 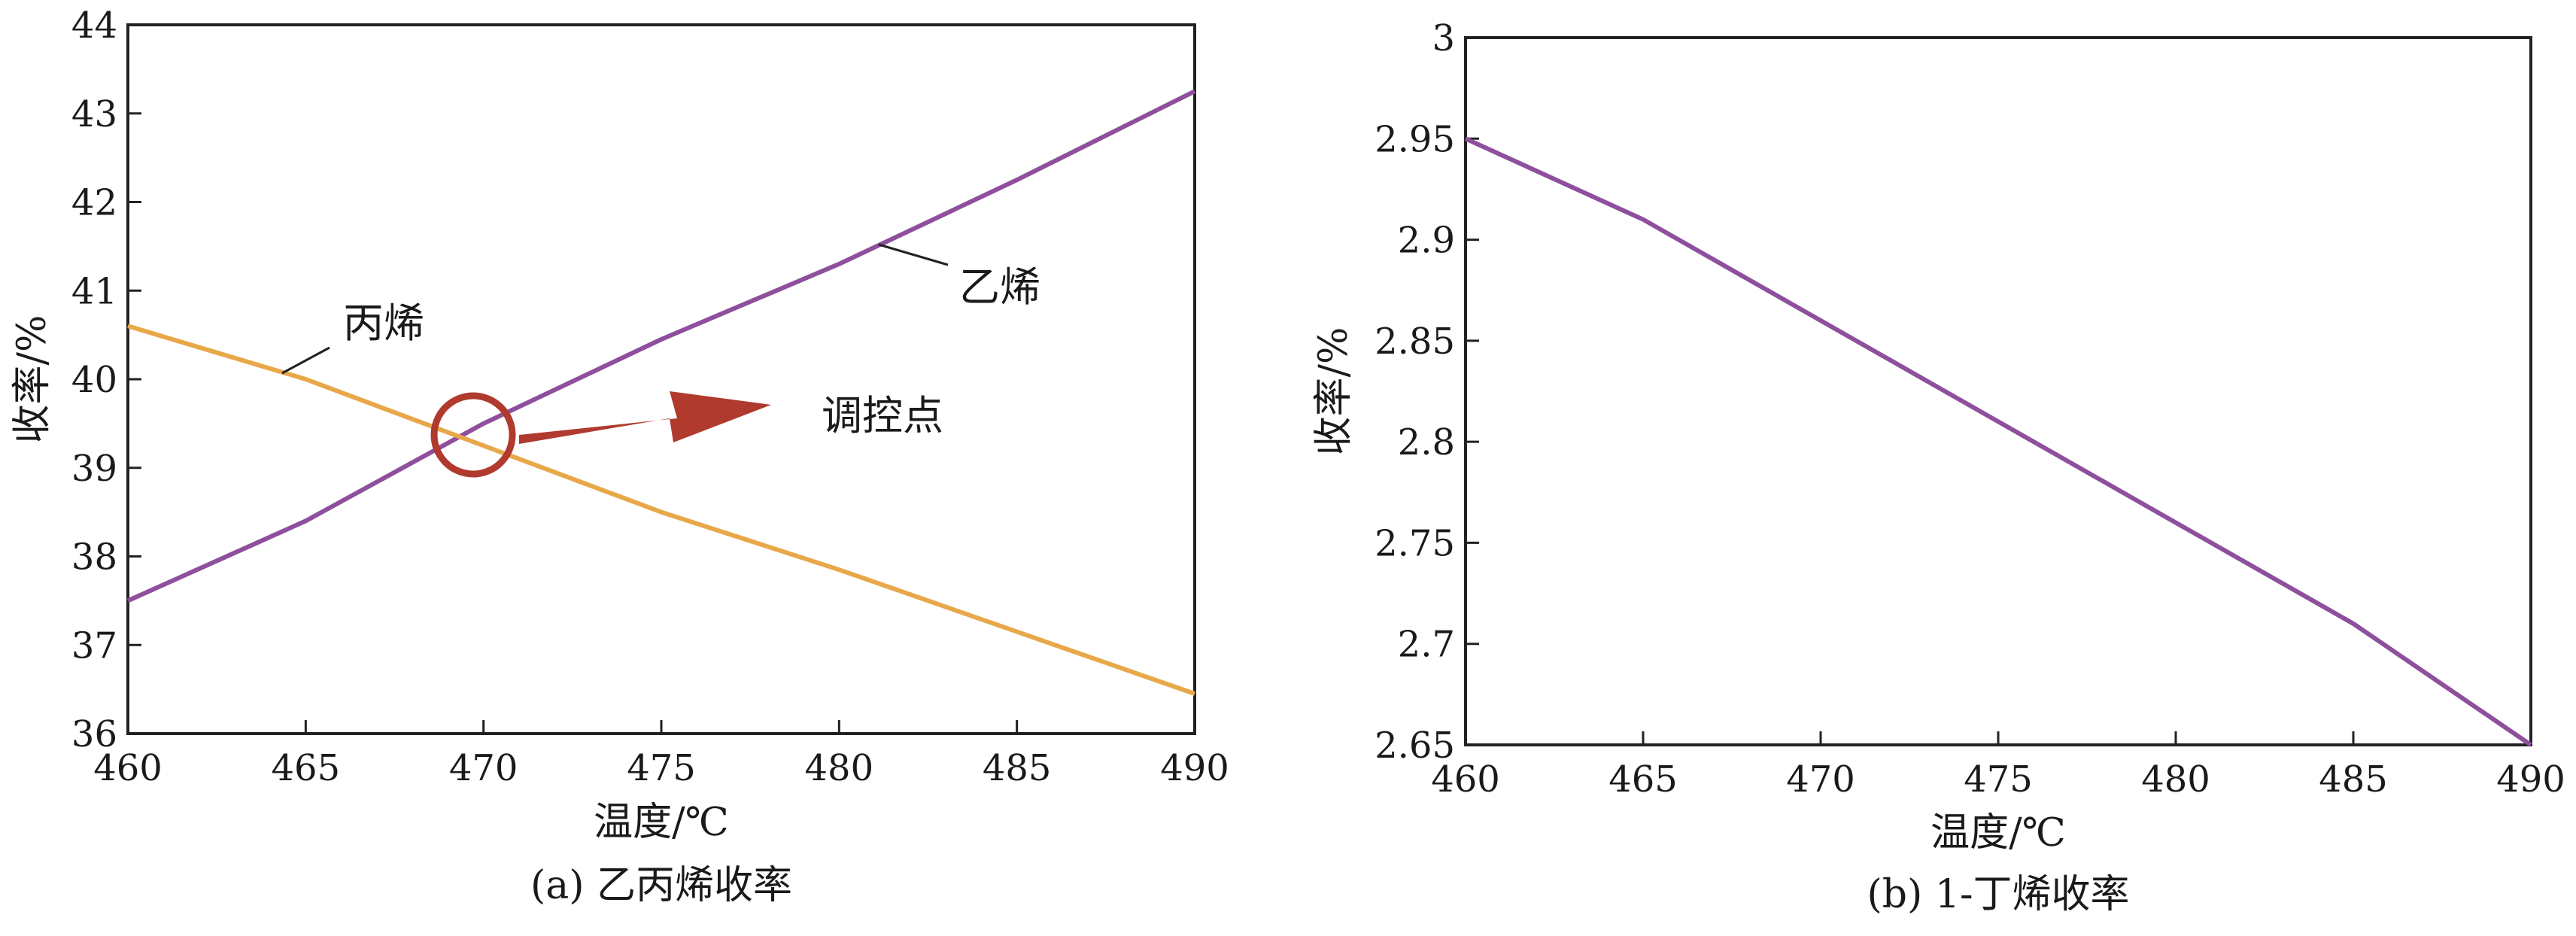 I want to click on panel-a-y-tick-label-5: 41, so click(x=94, y=291).